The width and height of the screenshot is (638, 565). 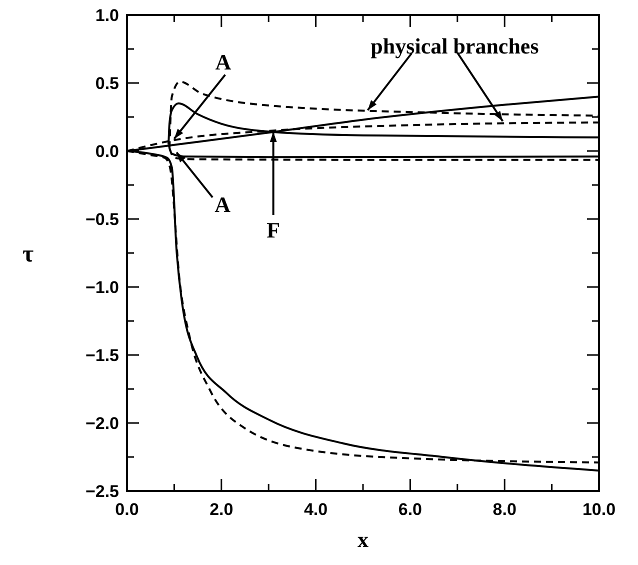 I want to click on y-tick-label: 0.5, so click(x=107, y=83).